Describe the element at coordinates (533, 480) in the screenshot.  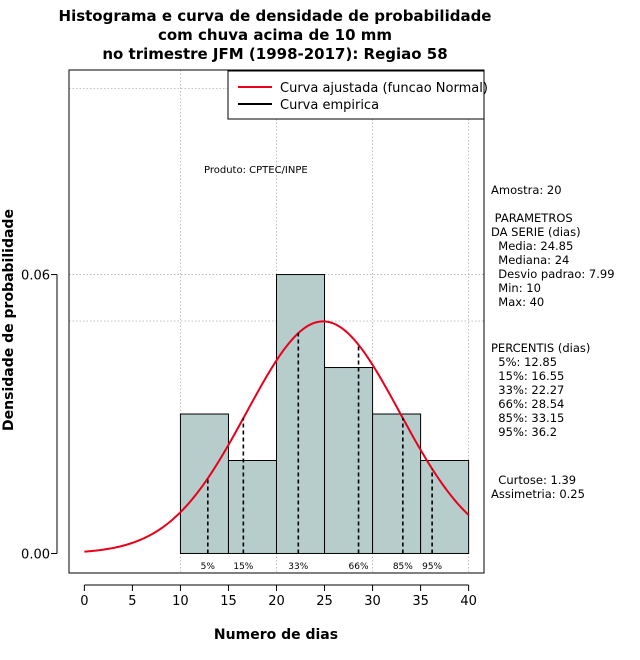
I see `stat-curtose: Curtose: 1.39` at that location.